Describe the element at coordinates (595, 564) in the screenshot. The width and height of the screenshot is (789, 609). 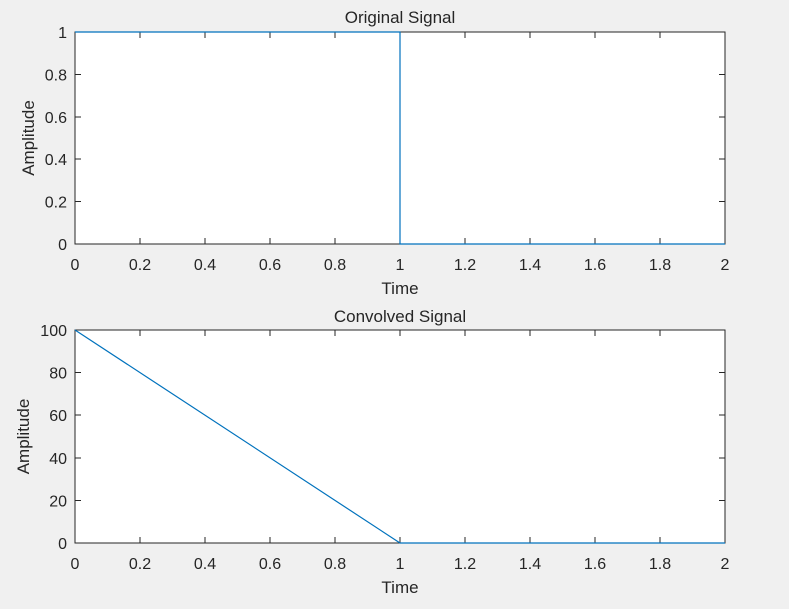
I see `convolved-signal-x-tick-label: 1.6` at that location.